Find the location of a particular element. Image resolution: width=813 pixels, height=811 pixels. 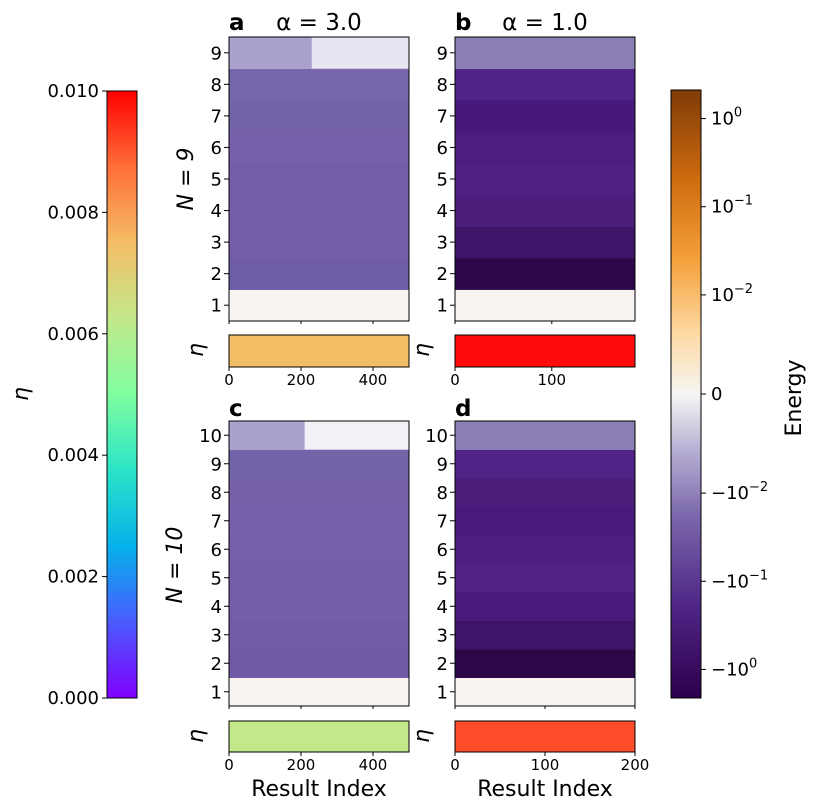

eta-x-tick-label: 200 is located at coordinates (635, 765).